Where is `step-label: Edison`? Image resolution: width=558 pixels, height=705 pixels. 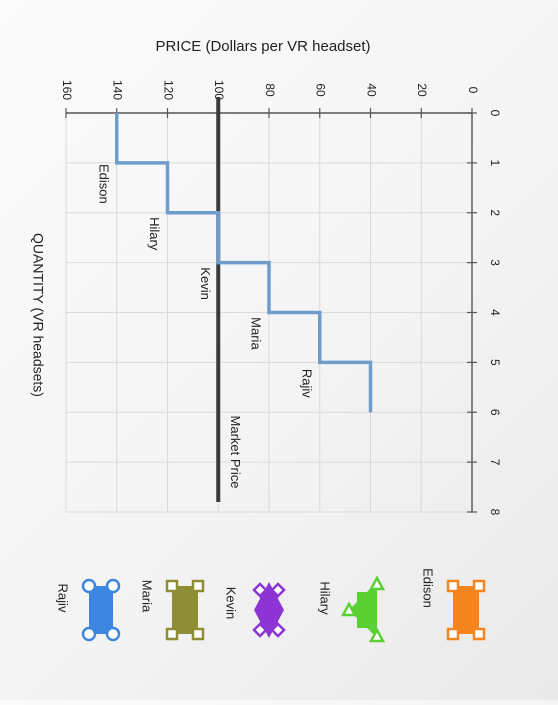
step-label: Edison is located at coordinates (103, 184).